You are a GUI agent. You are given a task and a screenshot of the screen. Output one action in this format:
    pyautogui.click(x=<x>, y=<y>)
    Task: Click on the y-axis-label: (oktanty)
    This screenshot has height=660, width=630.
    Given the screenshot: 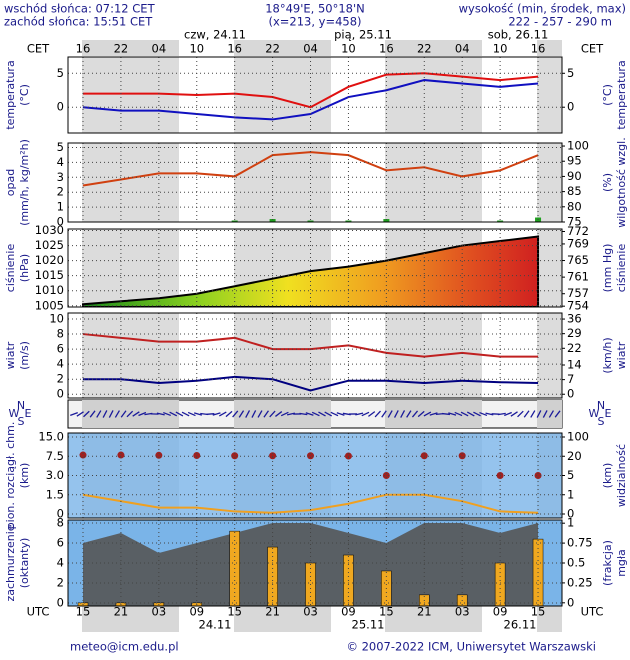 What is the action you would take?
    pyautogui.click(x=24, y=563)
    